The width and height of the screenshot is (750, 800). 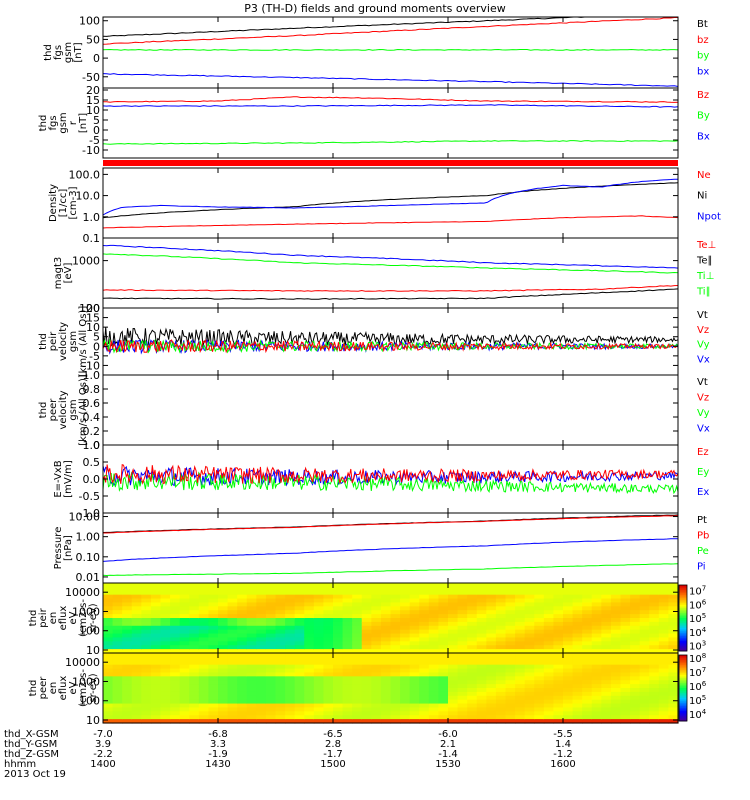 I want to click on y-axis-label: sr-eV), so click(x=93, y=687).